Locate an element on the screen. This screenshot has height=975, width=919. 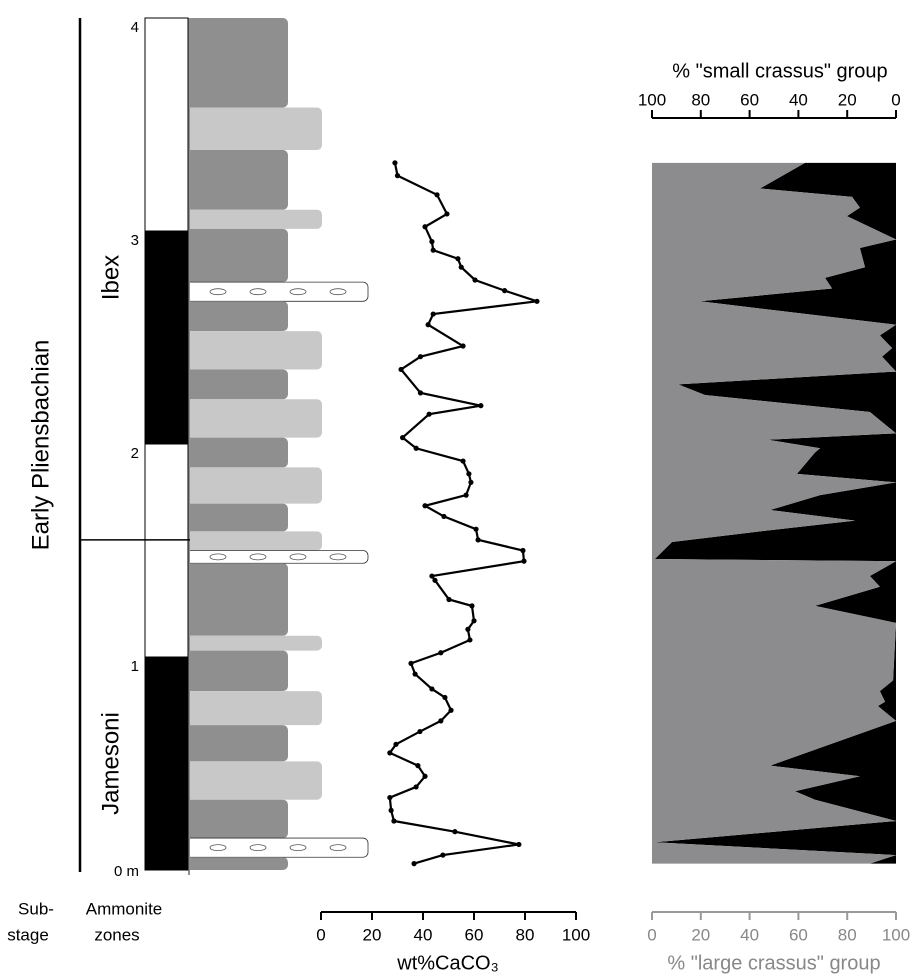
column-label: Ammonite is located at coordinates (124, 908).